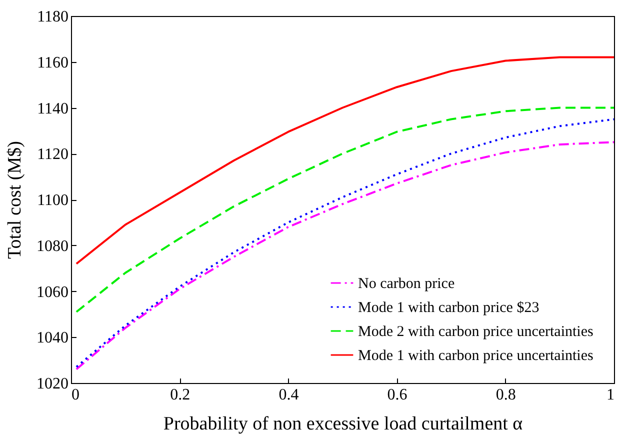 This screenshot has width=623, height=438. Describe the element at coordinates (180, 395) in the screenshot. I see `x-tick-label: 0.2` at that location.